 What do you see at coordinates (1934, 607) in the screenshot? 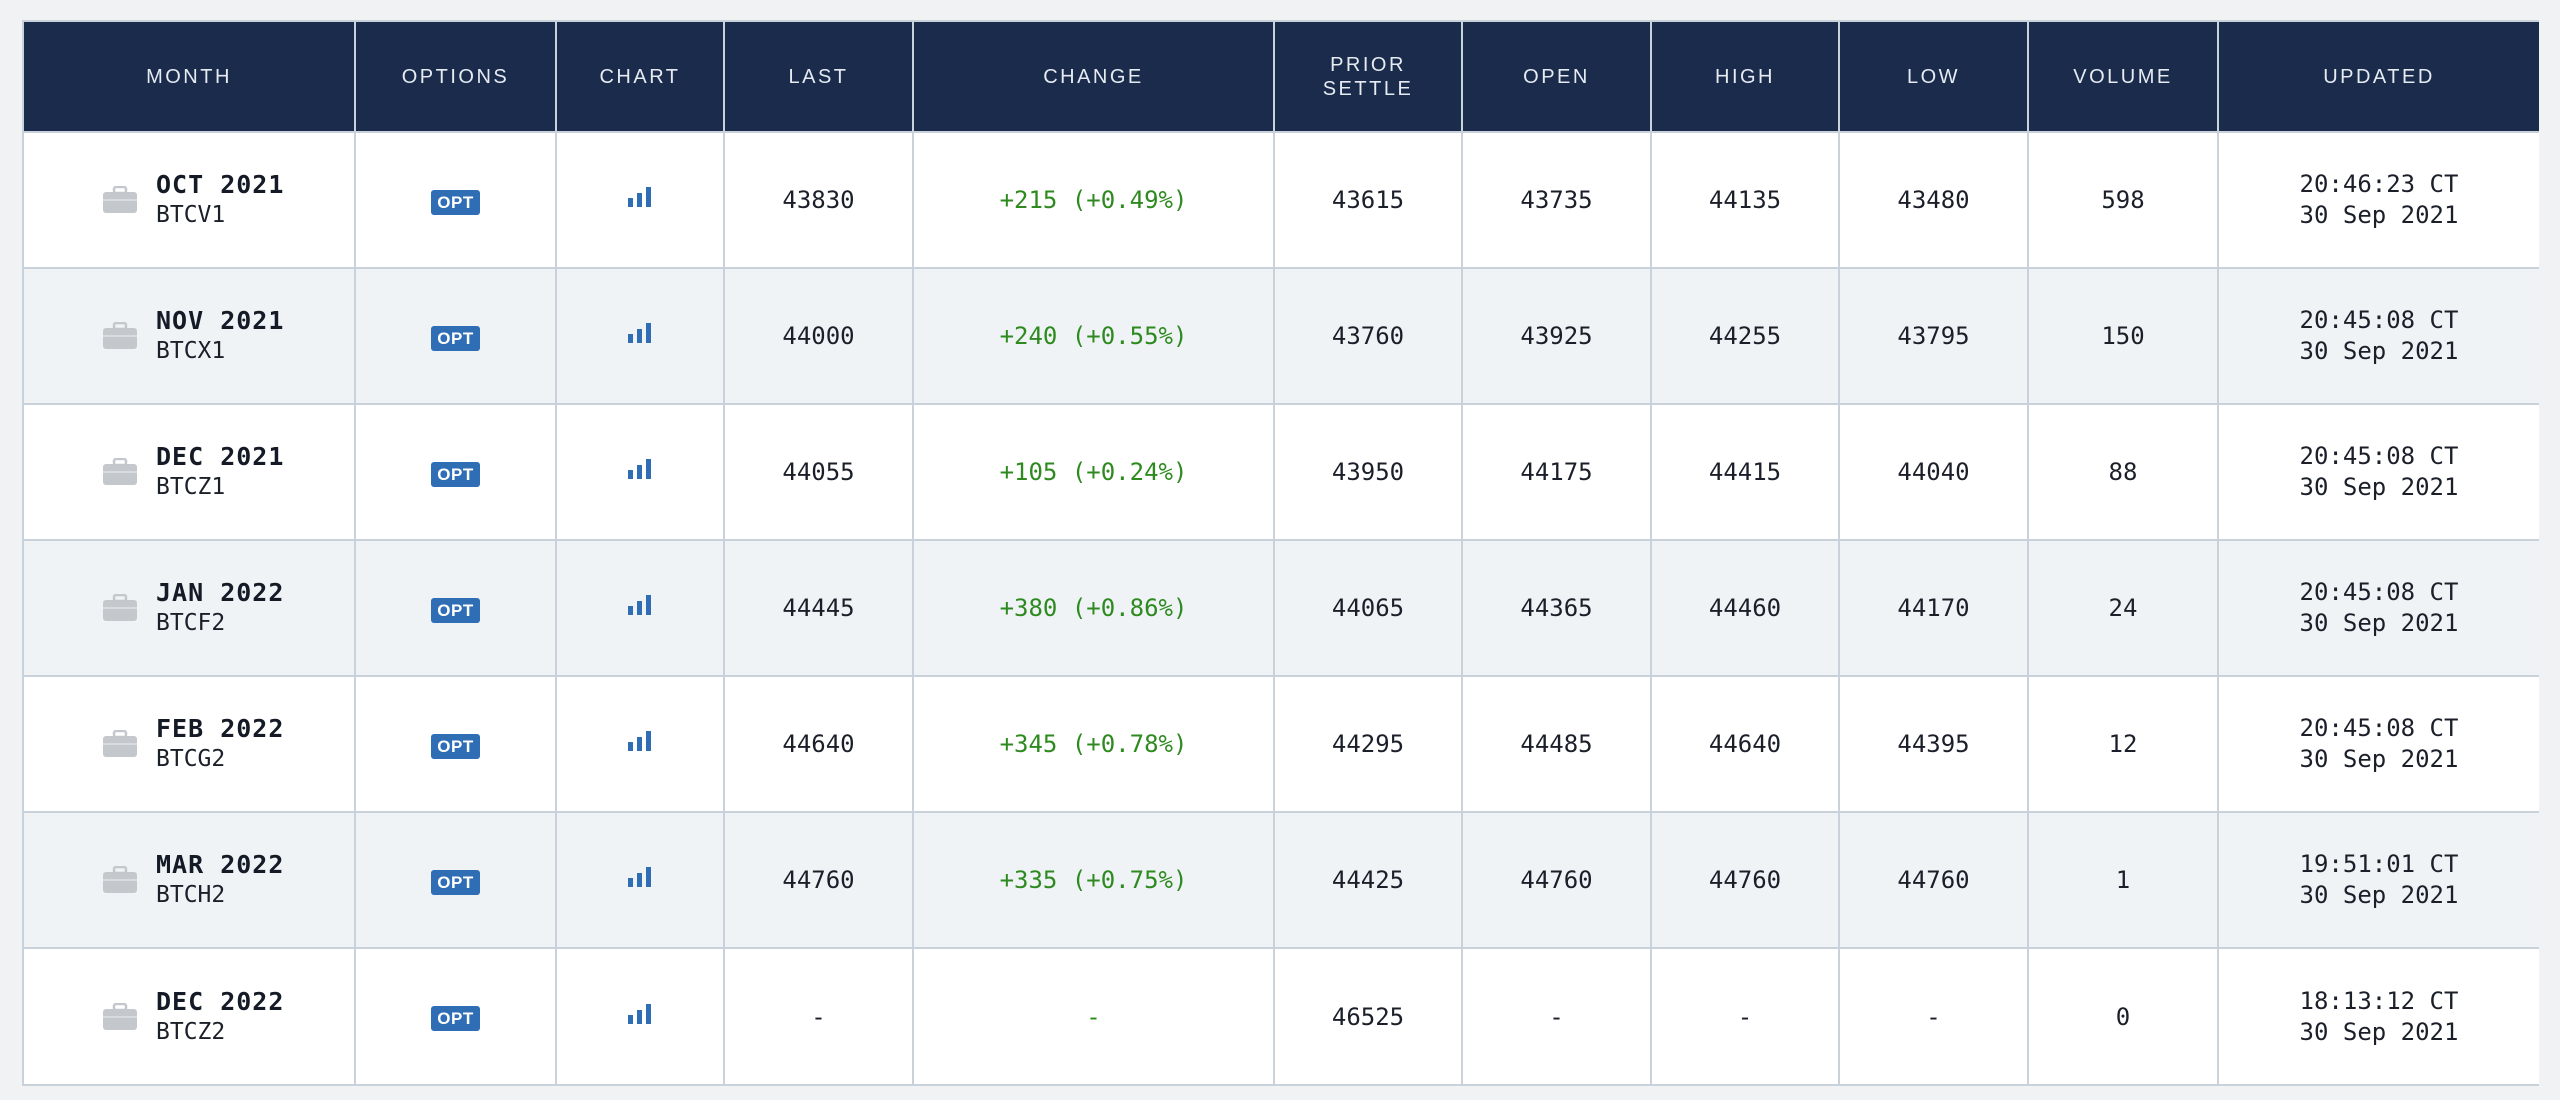
I see `low-price: 44170` at bounding box center [1934, 607].